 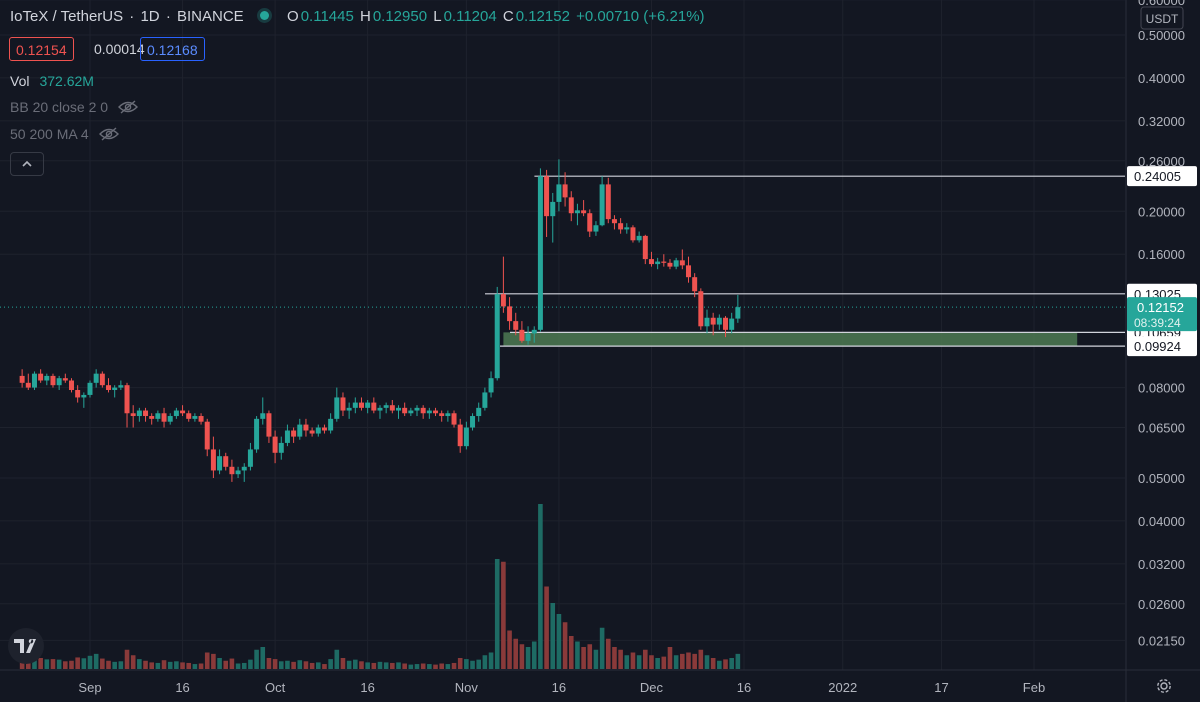 I want to click on time-tick-label: Feb, so click(x=1034, y=687).